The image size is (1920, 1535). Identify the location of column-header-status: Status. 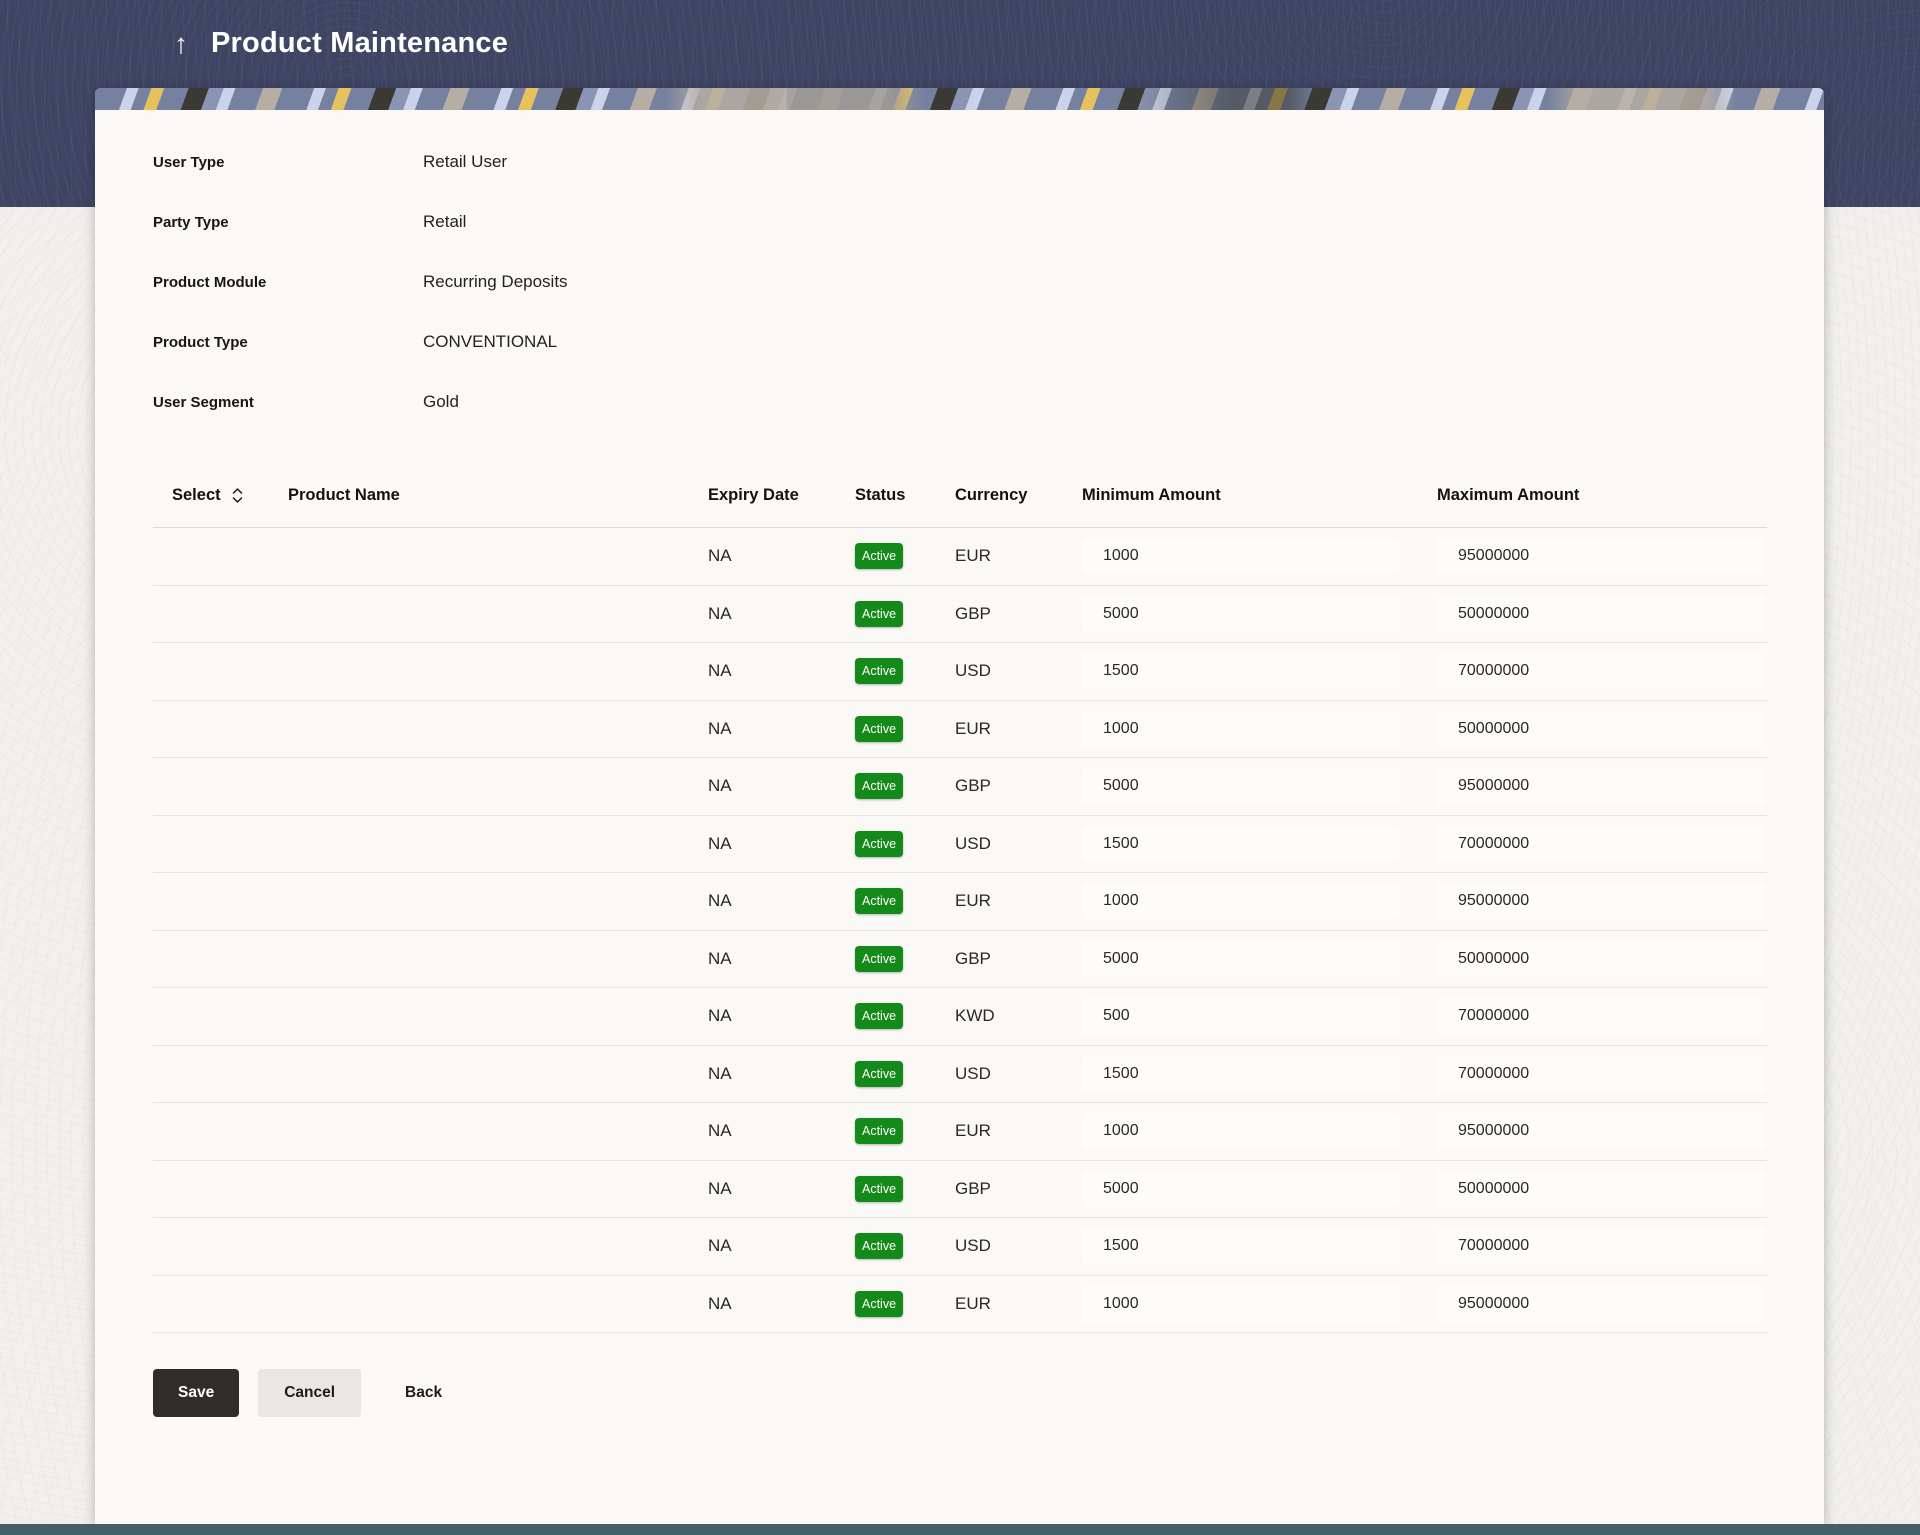
(880, 495).